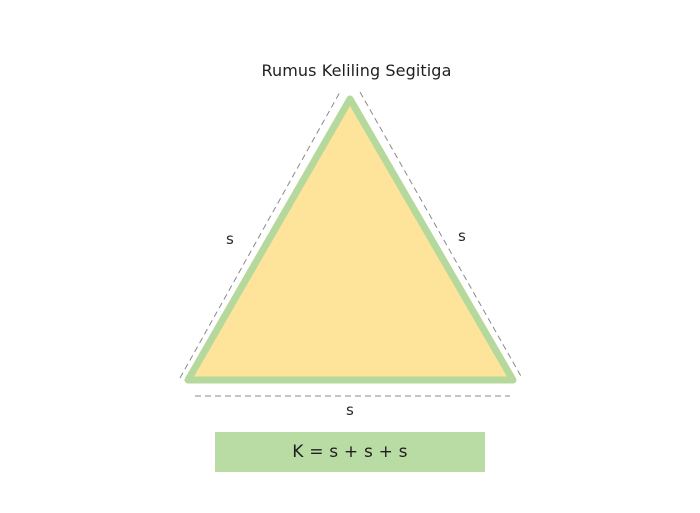  I want to click on formula-text: K = s + s + s, so click(350, 452).